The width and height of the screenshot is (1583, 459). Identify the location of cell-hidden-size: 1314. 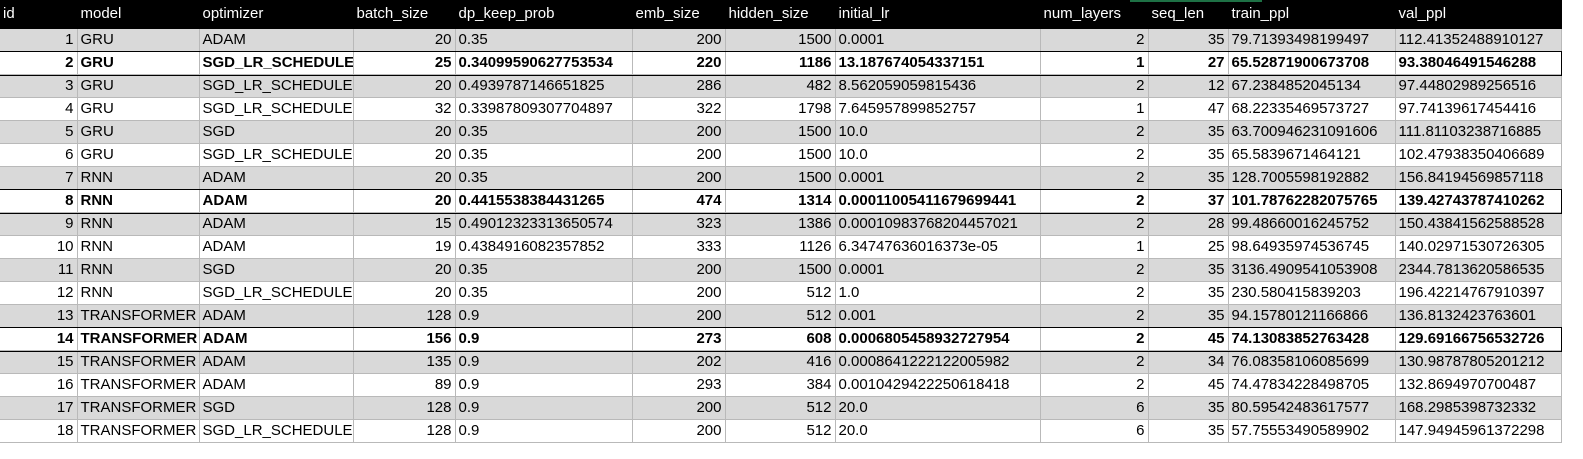
(780, 201).